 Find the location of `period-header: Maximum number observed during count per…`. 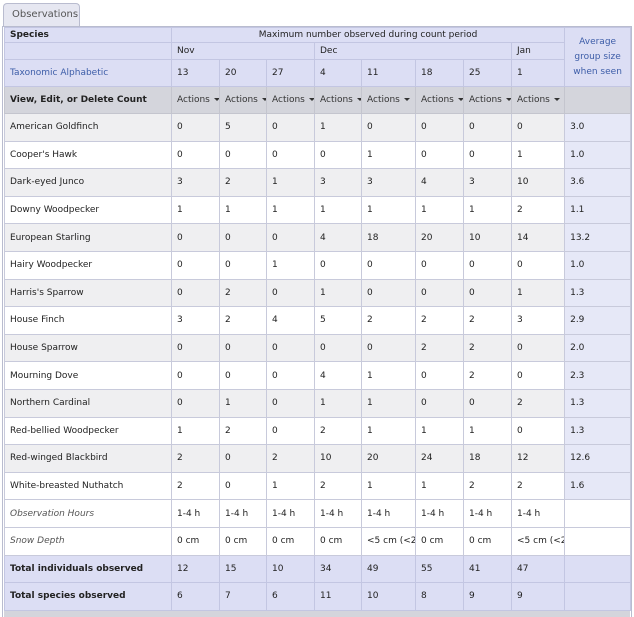

period-header: Maximum number observed during count per… is located at coordinates (368, 35).